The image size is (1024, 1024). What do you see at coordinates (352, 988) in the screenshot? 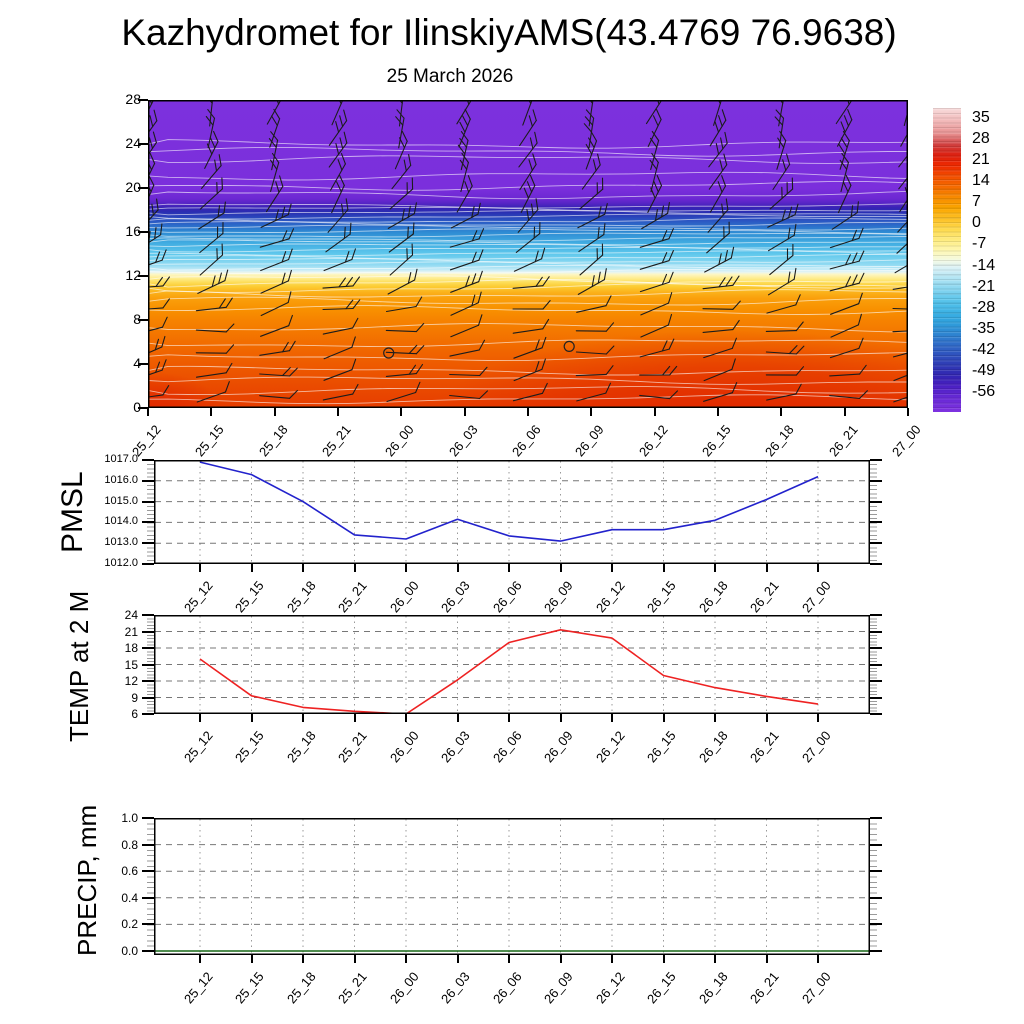
I see `x-tick-label: 25_21` at bounding box center [352, 988].